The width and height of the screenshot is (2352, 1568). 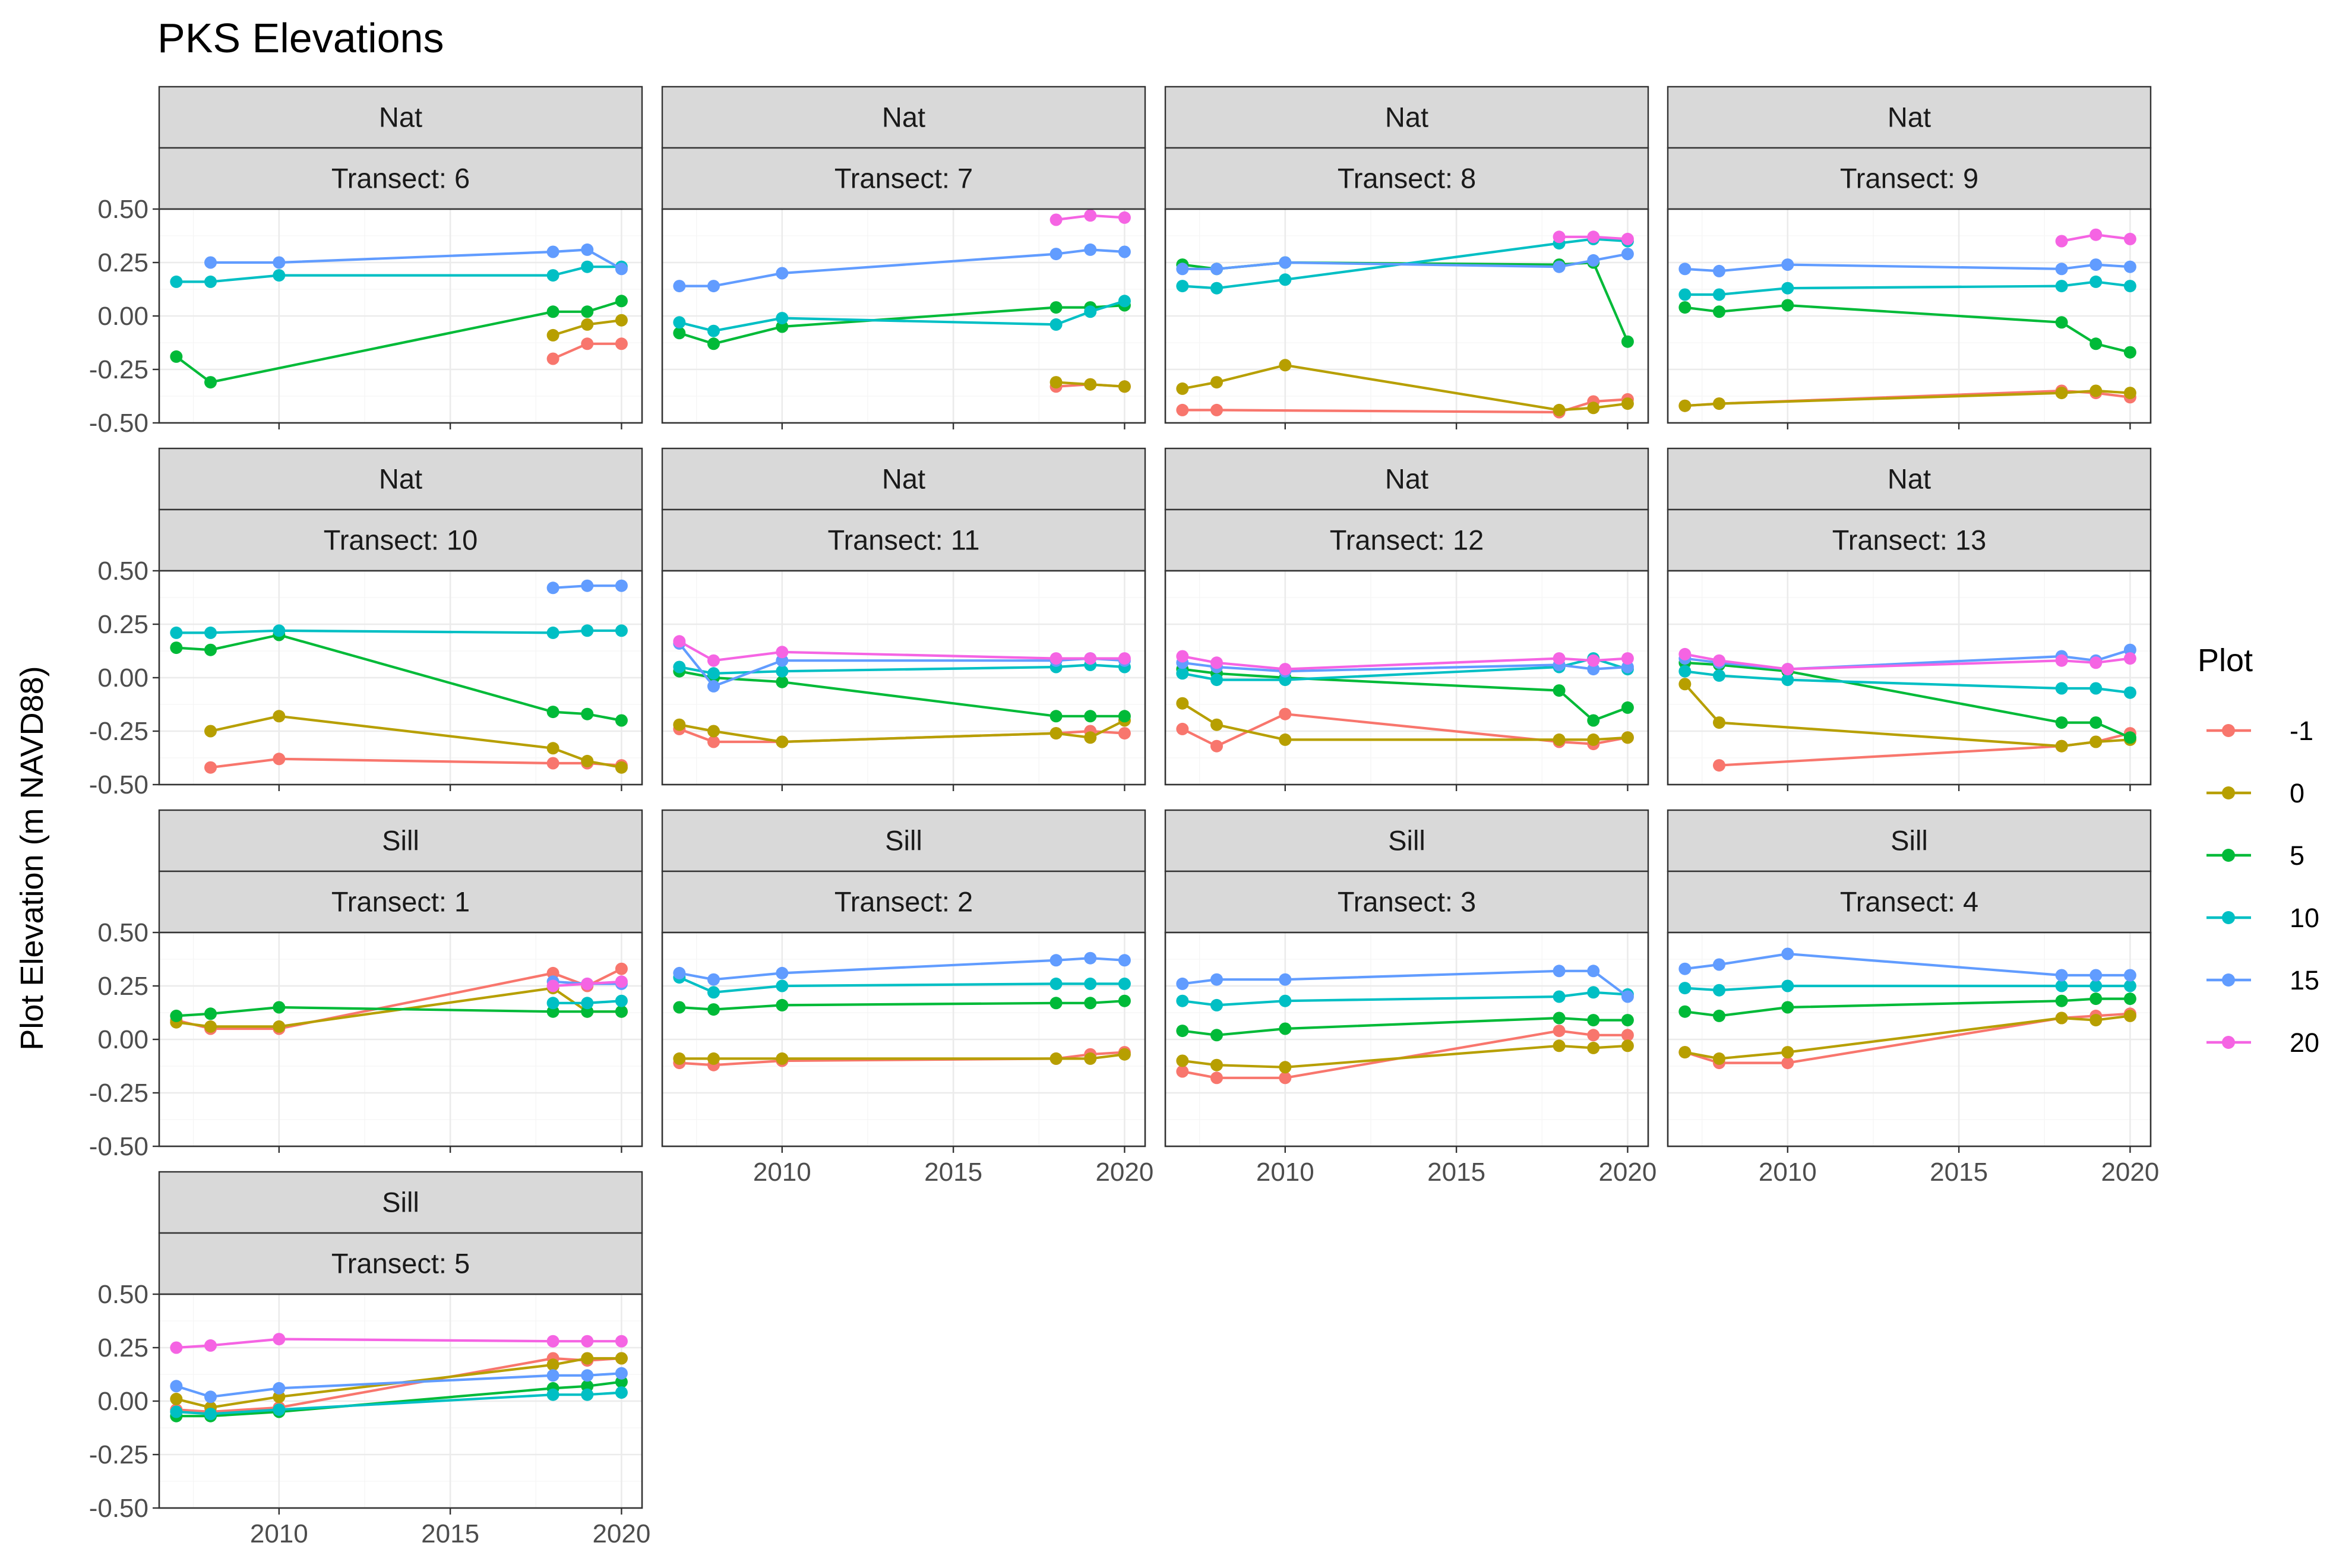 What do you see at coordinates (1909, 178) in the screenshot?
I see `strip-transect-label: Transect: 9` at bounding box center [1909, 178].